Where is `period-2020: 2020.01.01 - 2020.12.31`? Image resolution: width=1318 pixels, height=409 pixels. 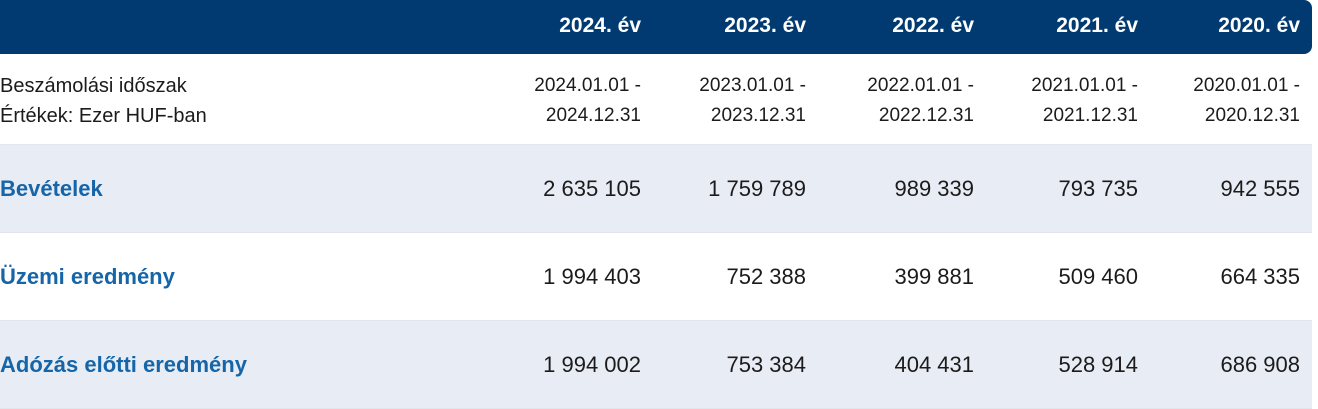
period-2020: 2020.01.01 - 2020.12.31 is located at coordinates (1246, 101).